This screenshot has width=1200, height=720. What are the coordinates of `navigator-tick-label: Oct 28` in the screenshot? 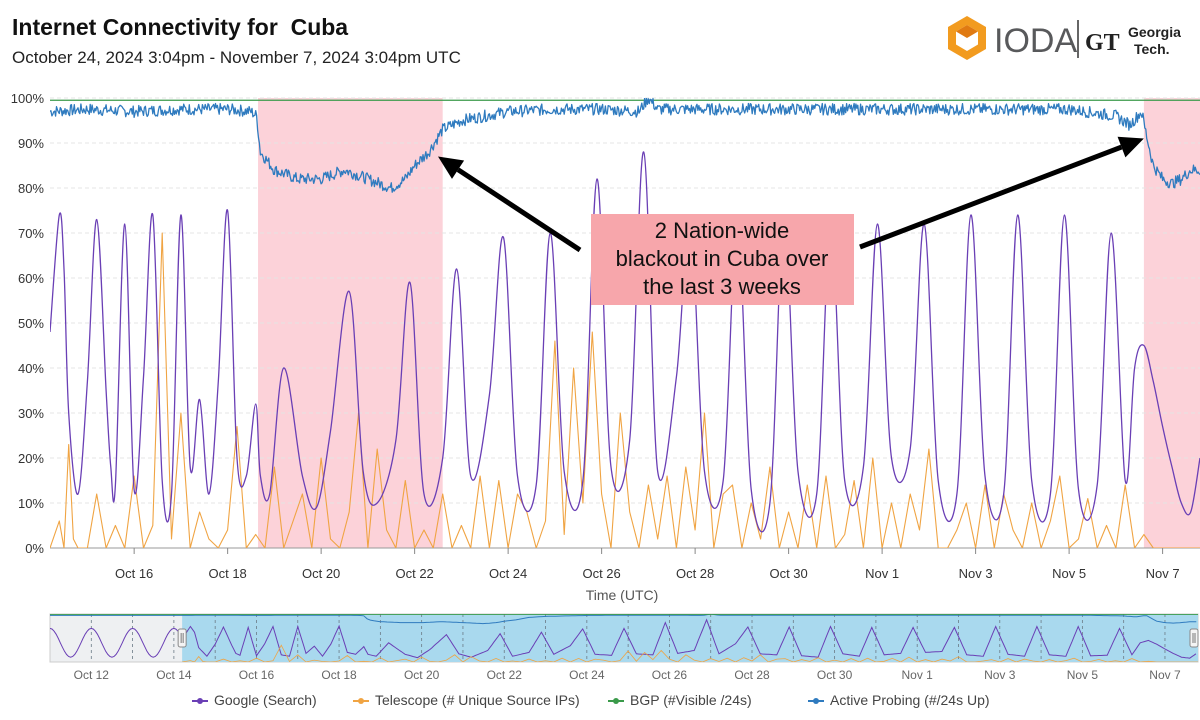 It's located at (752, 675).